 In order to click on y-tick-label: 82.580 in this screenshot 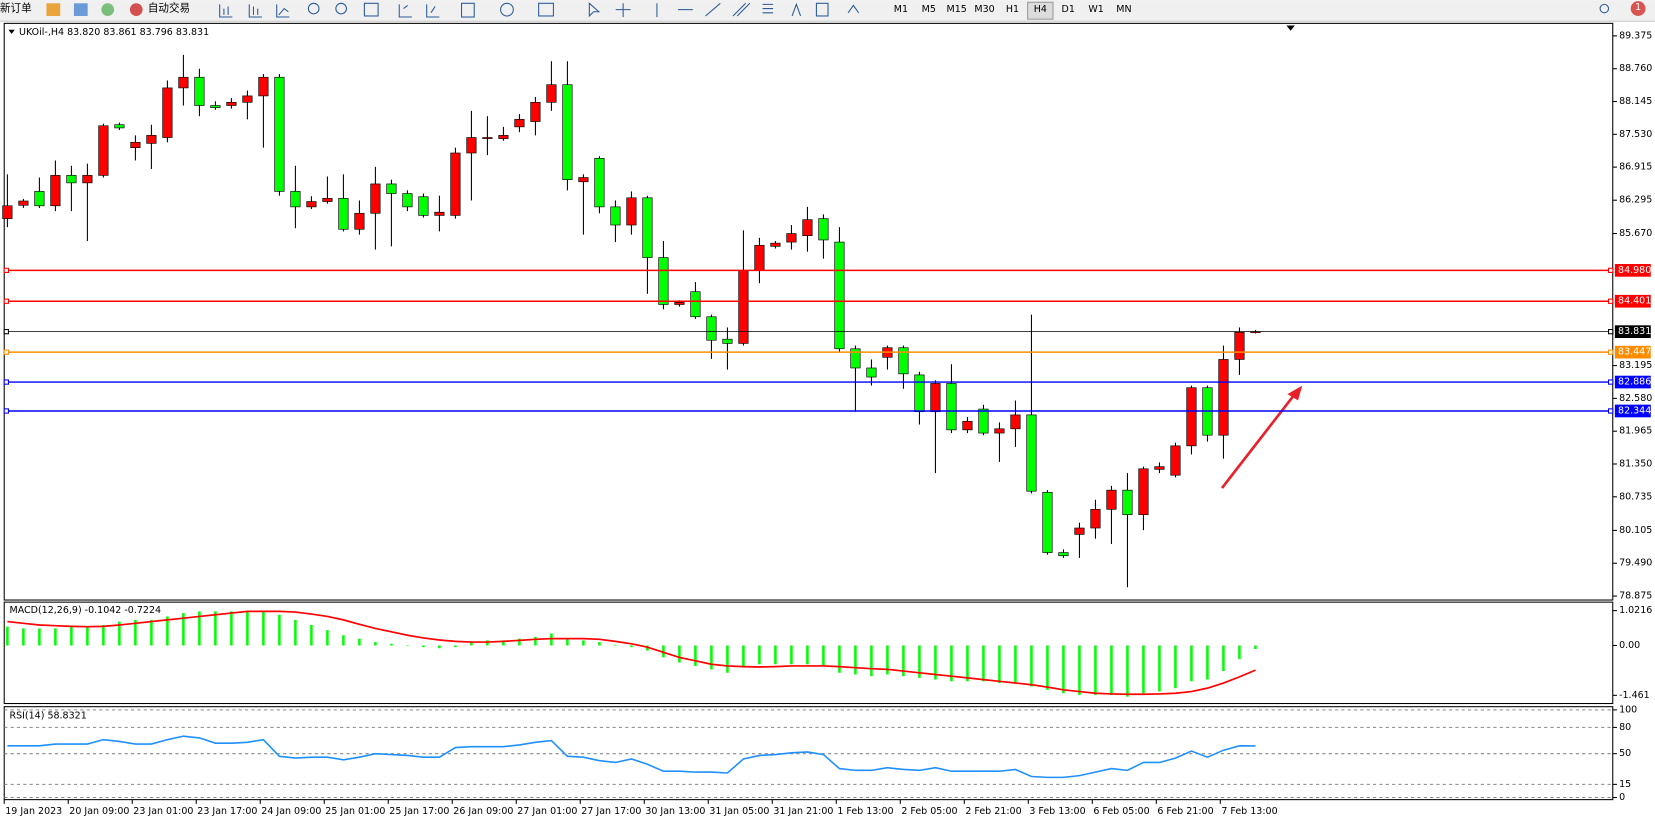, I will do `click(1635, 398)`.